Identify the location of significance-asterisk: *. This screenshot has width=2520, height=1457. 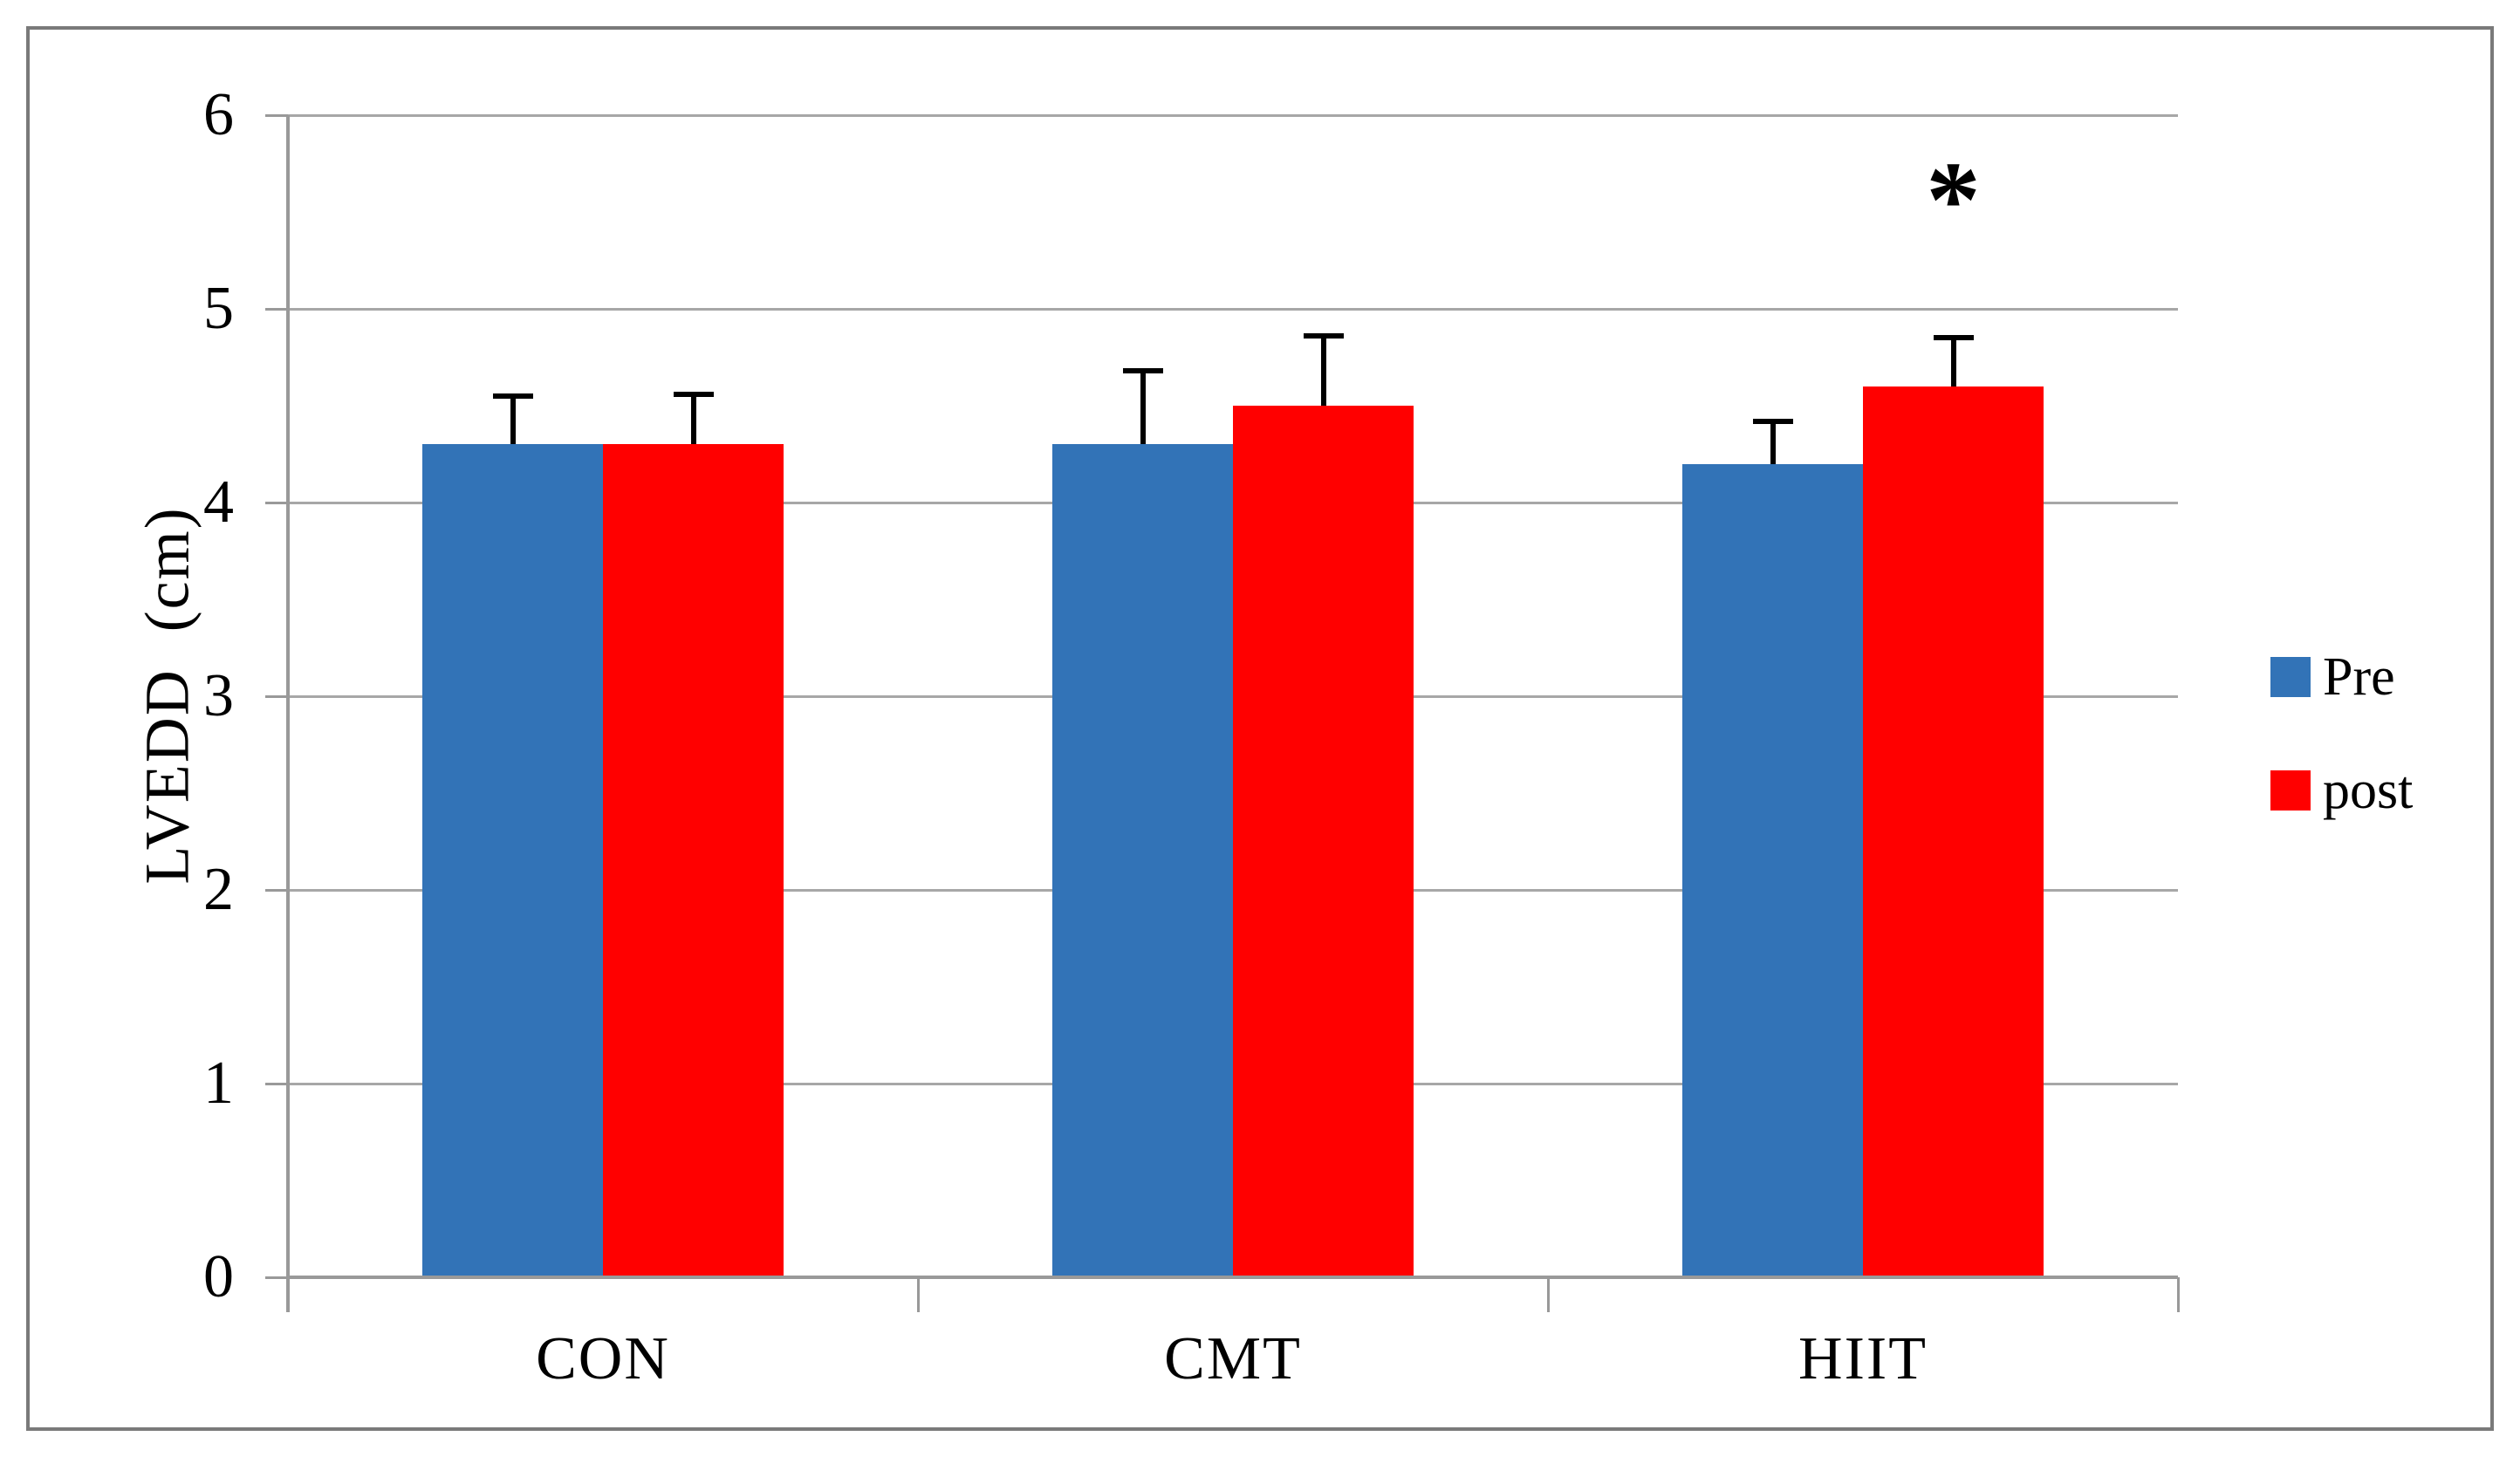
(1953, 200).